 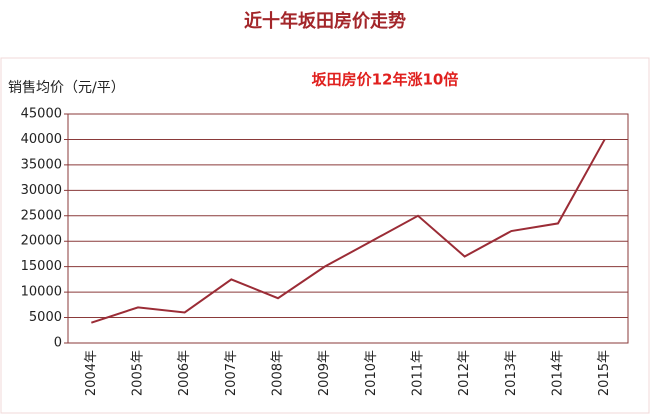 I want to click on x-tick-label: 2014年, so click(x=558, y=373).